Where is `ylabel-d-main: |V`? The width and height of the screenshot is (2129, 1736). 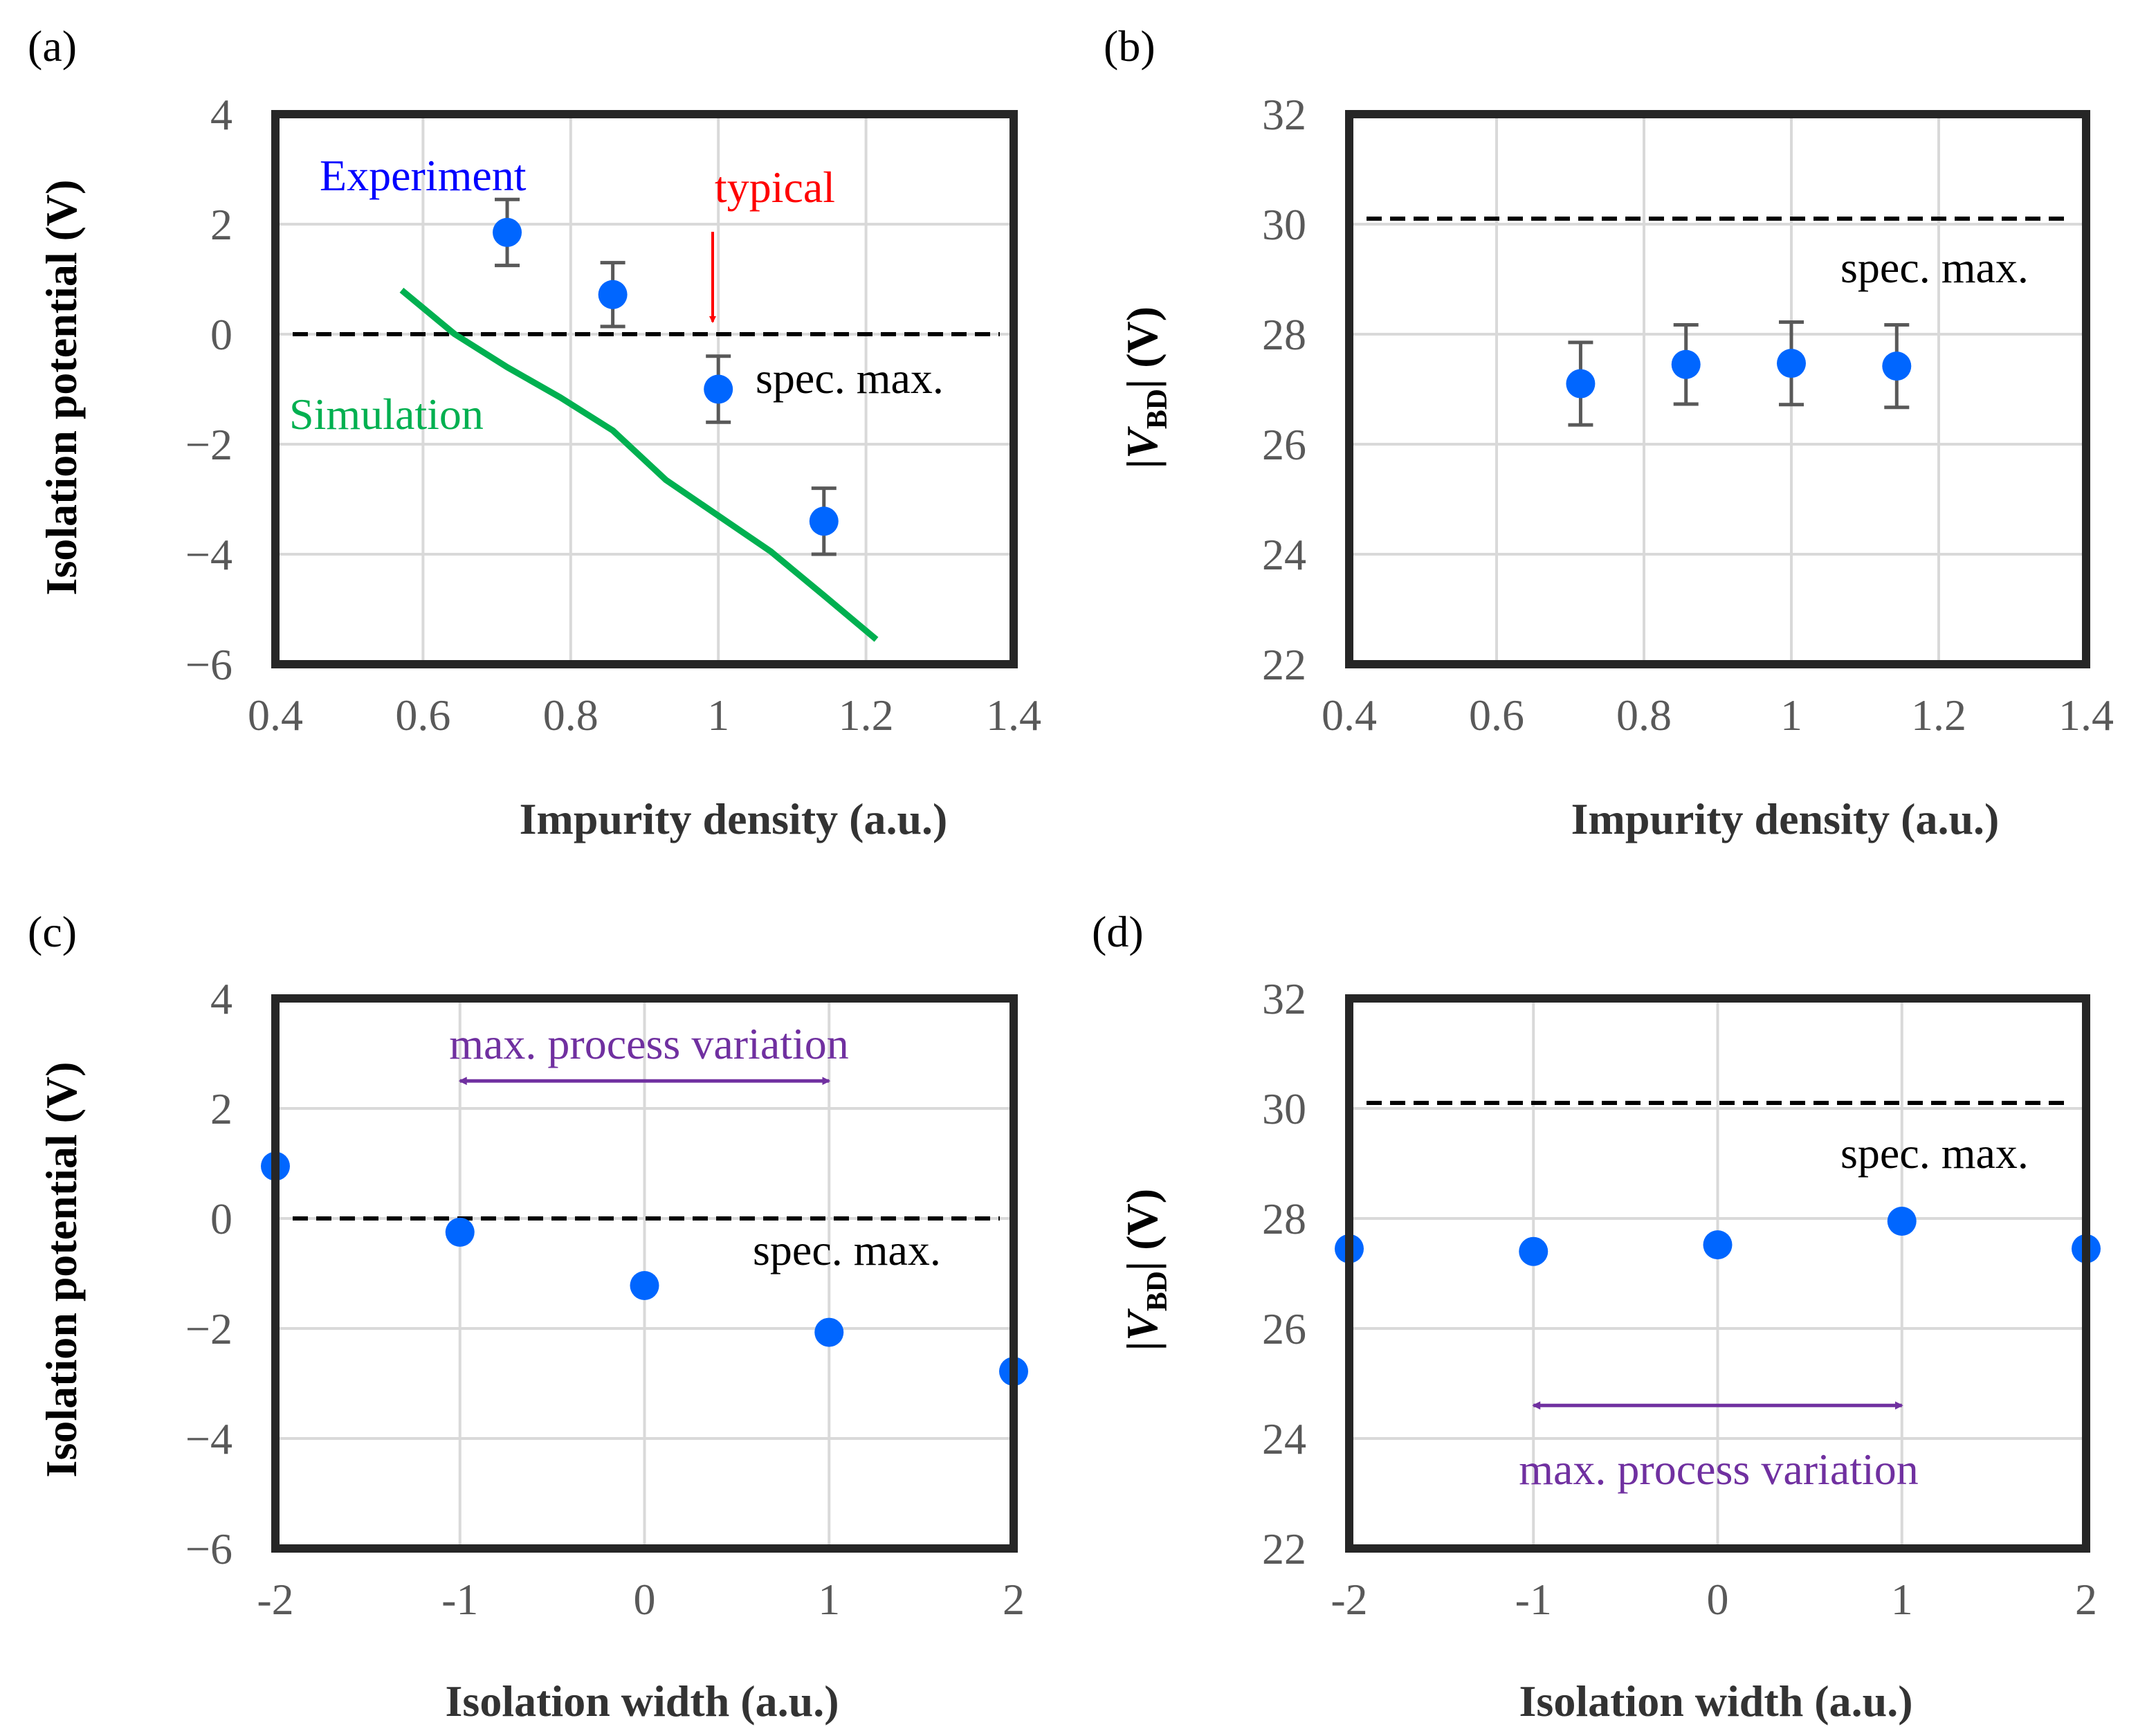 ylabel-d-main: |V is located at coordinates (1142, 1329).